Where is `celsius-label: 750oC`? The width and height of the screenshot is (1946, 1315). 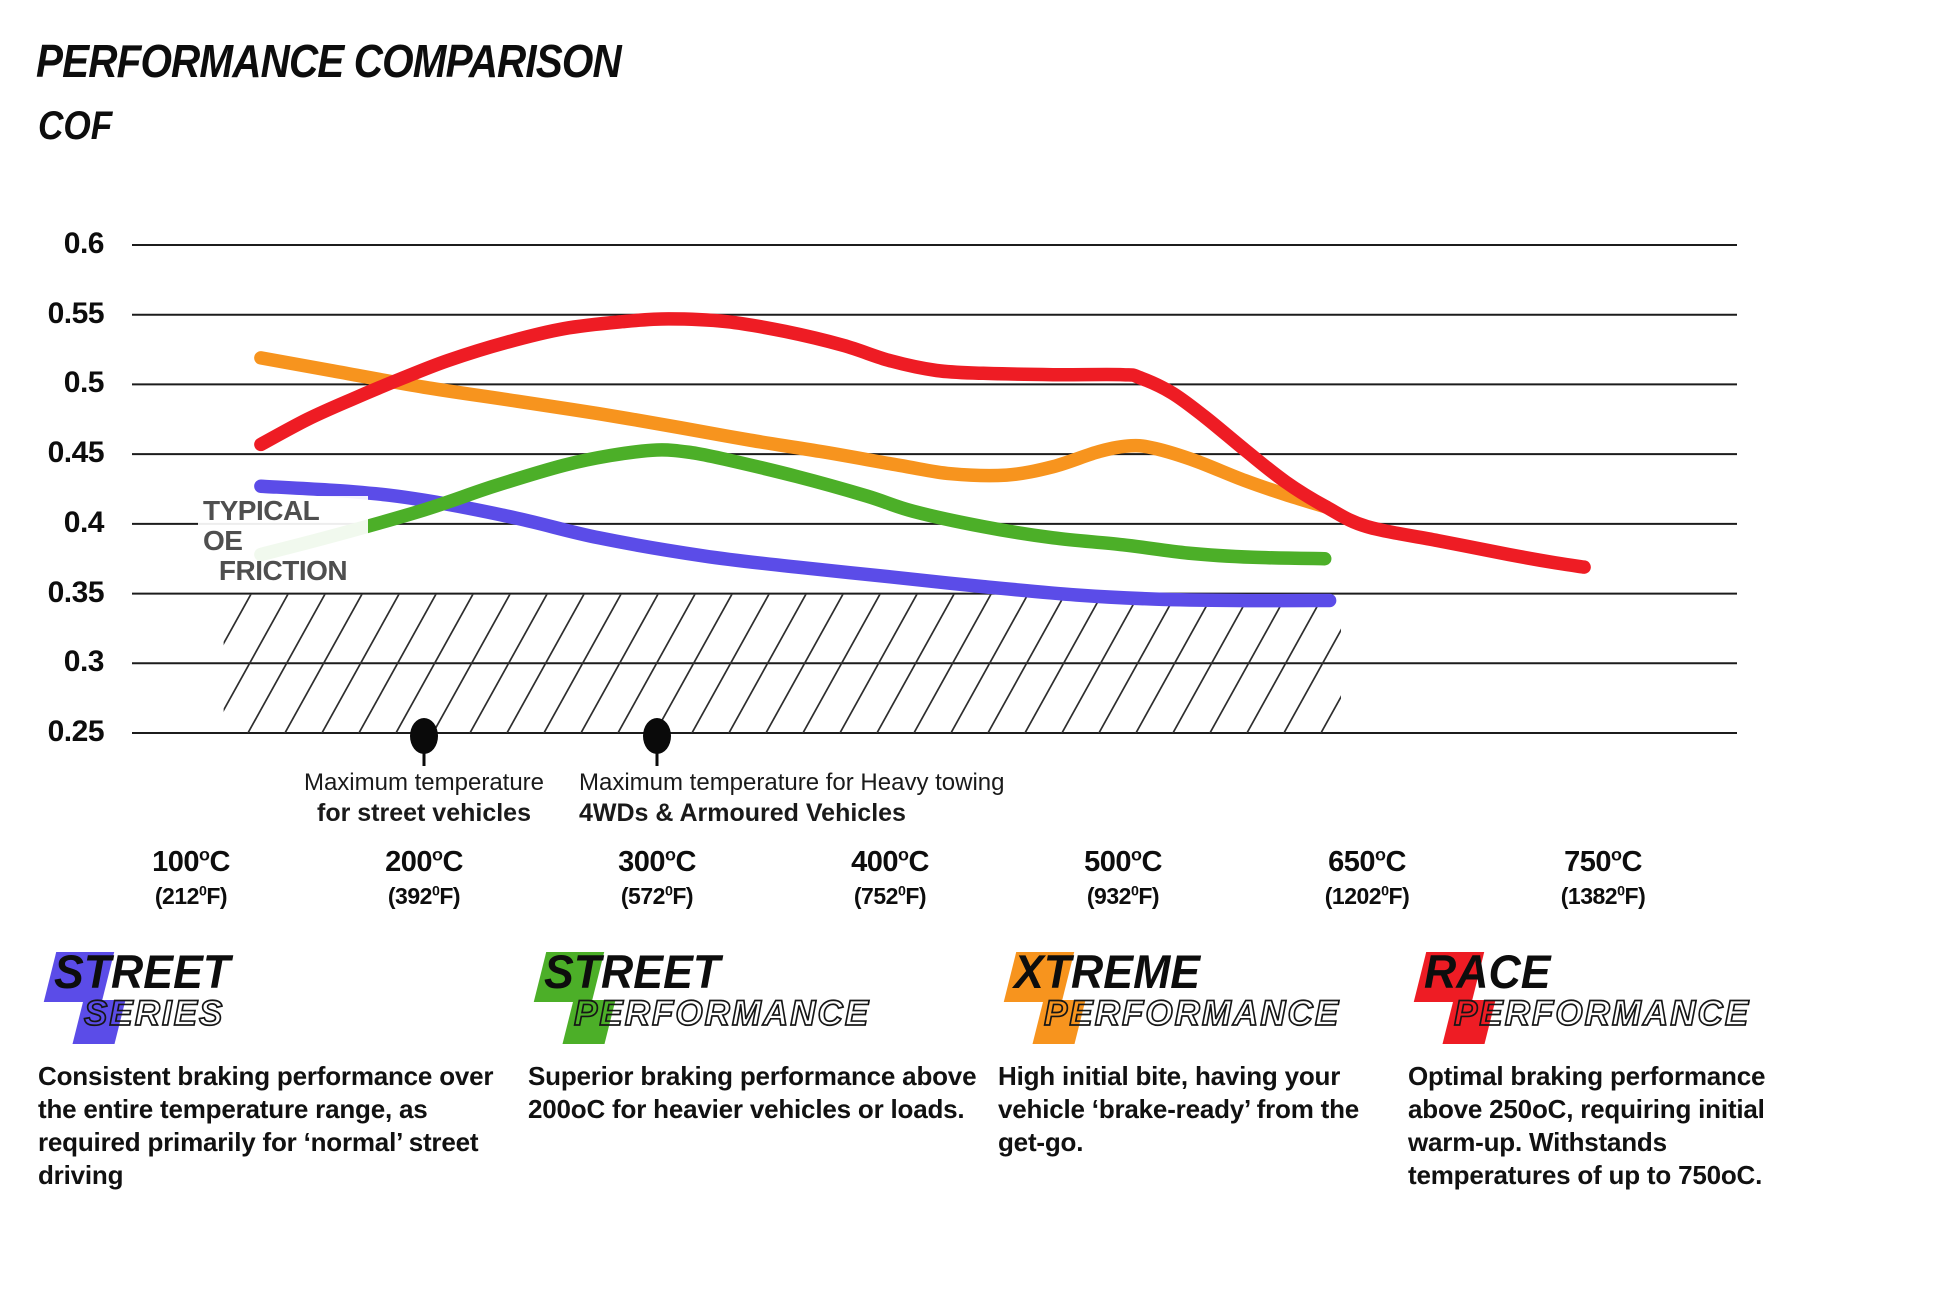
celsius-label: 750oC is located at coordinates (1603, 861).